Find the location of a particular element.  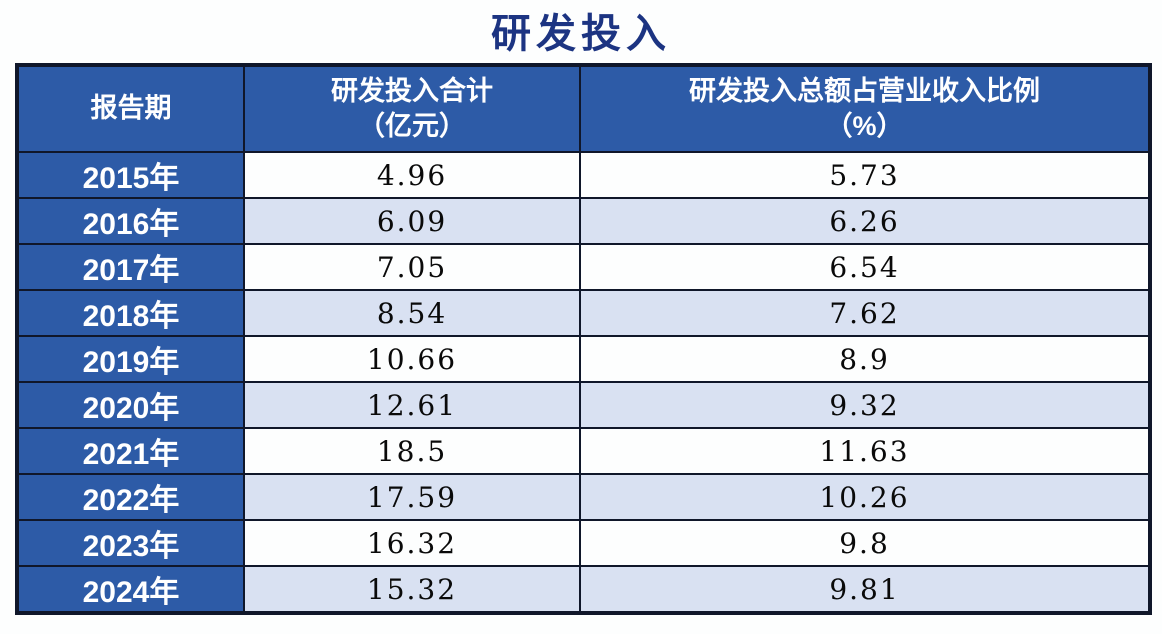

table-header: 报告期 研发投入合计 （亿元） 研发投入总额占营业收入比例 （%） is located at coordinates (583, 108).